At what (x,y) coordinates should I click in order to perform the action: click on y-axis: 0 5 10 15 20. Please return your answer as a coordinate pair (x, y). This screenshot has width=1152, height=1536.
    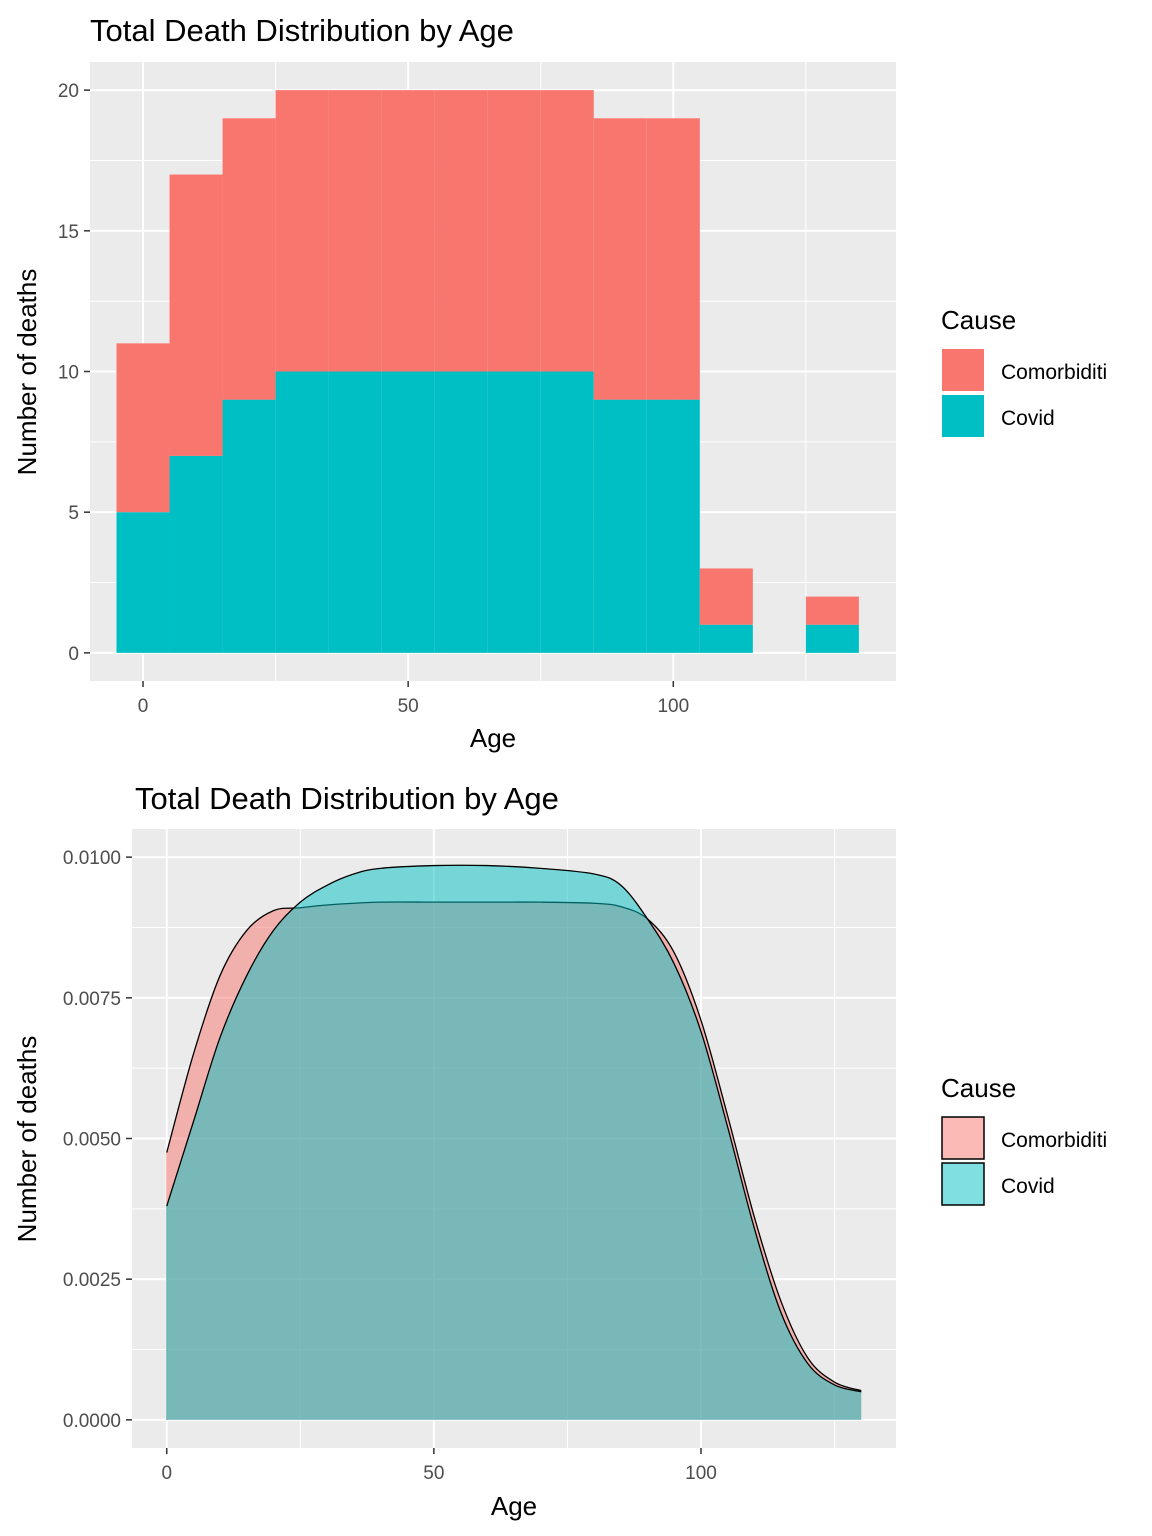
    Looking at the image, I should click on (74, 373).